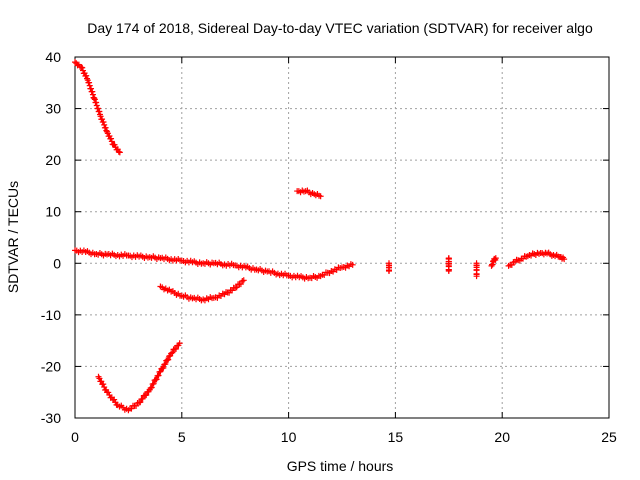 This screenshot has height=480, width=640. What do you see at coordinates (396, 437) in the screenshot?
I see `x-tick-label: 15` at bounding box center [396, 437].